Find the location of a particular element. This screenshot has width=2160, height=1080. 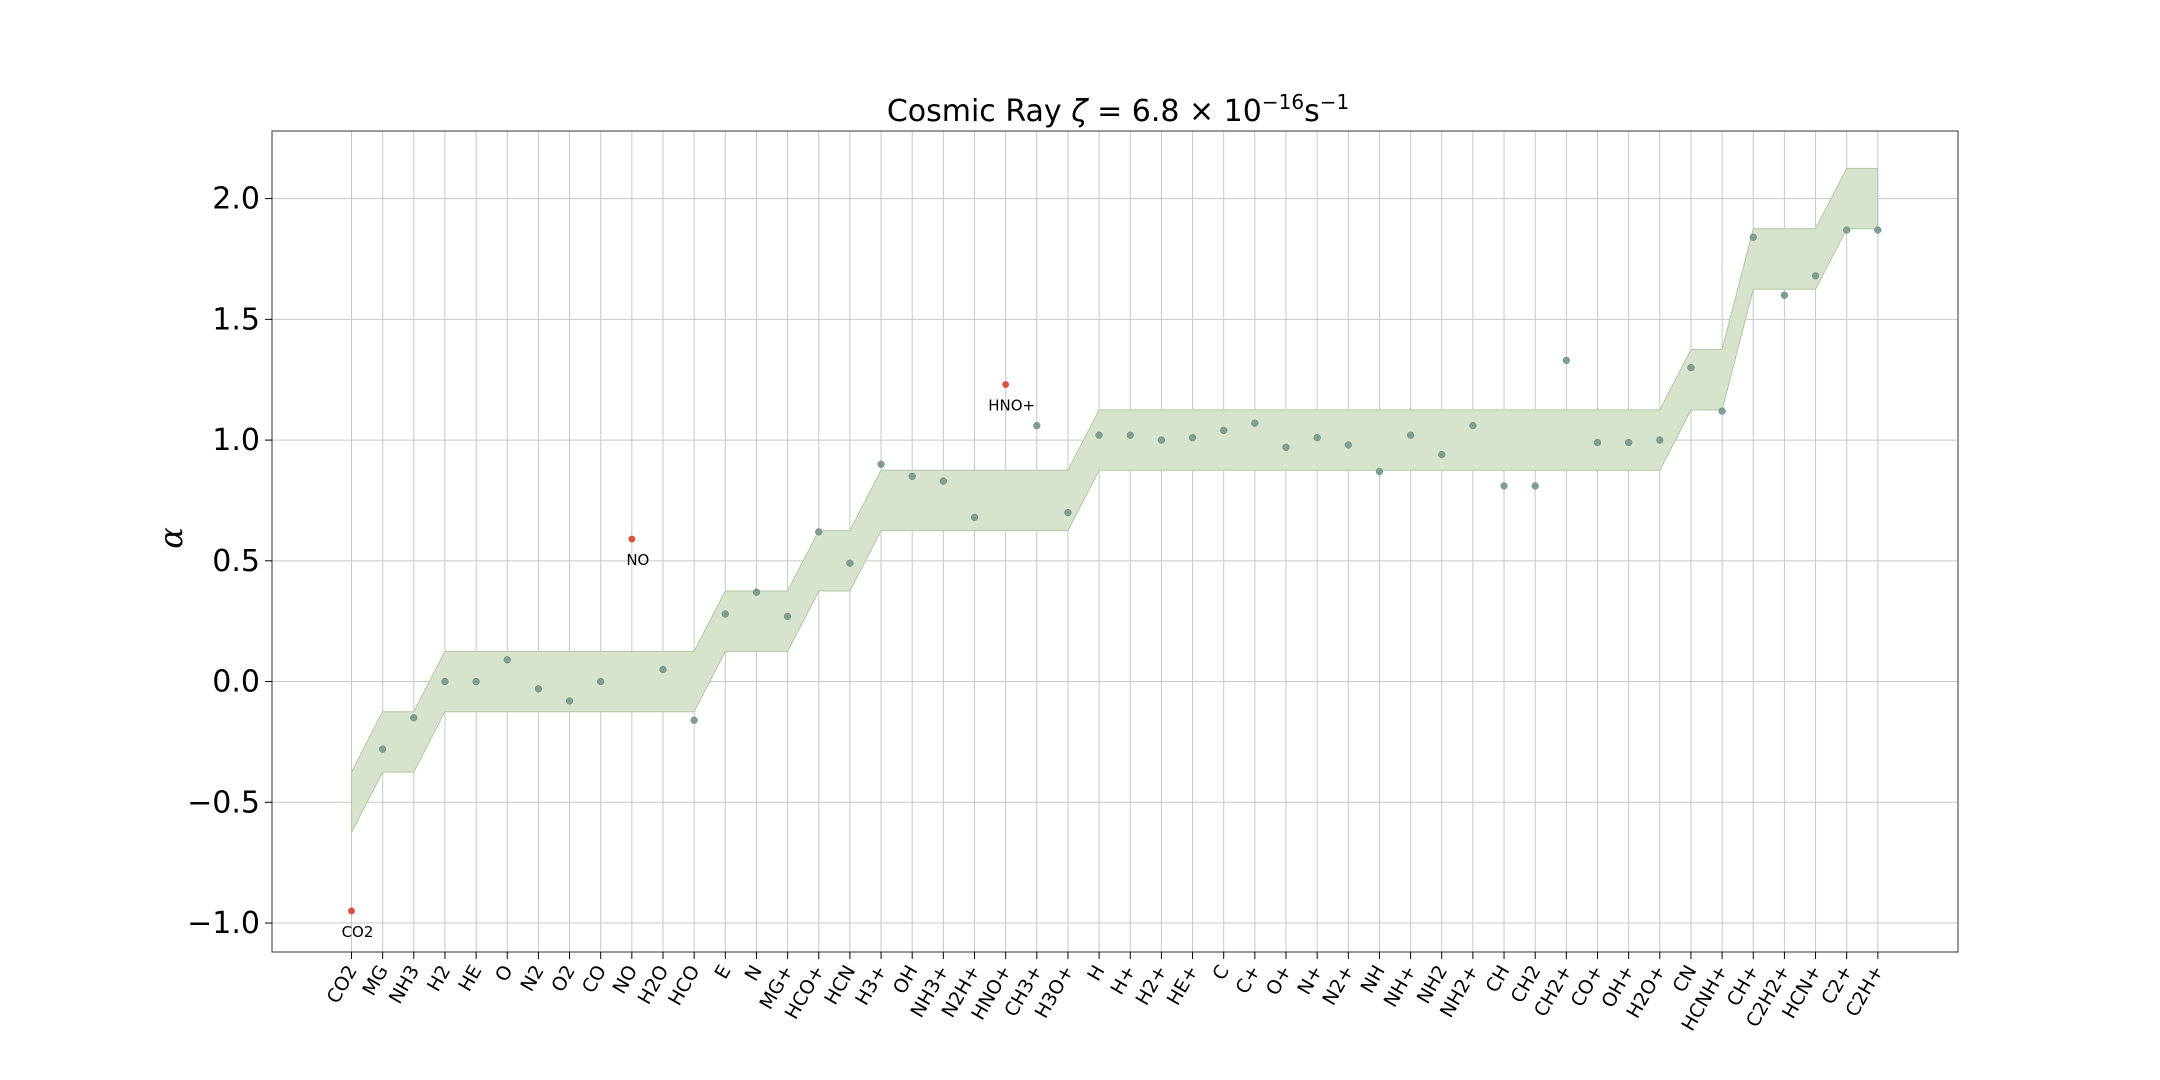

x-tick-label: HCN is located at coordinates (840, 985).